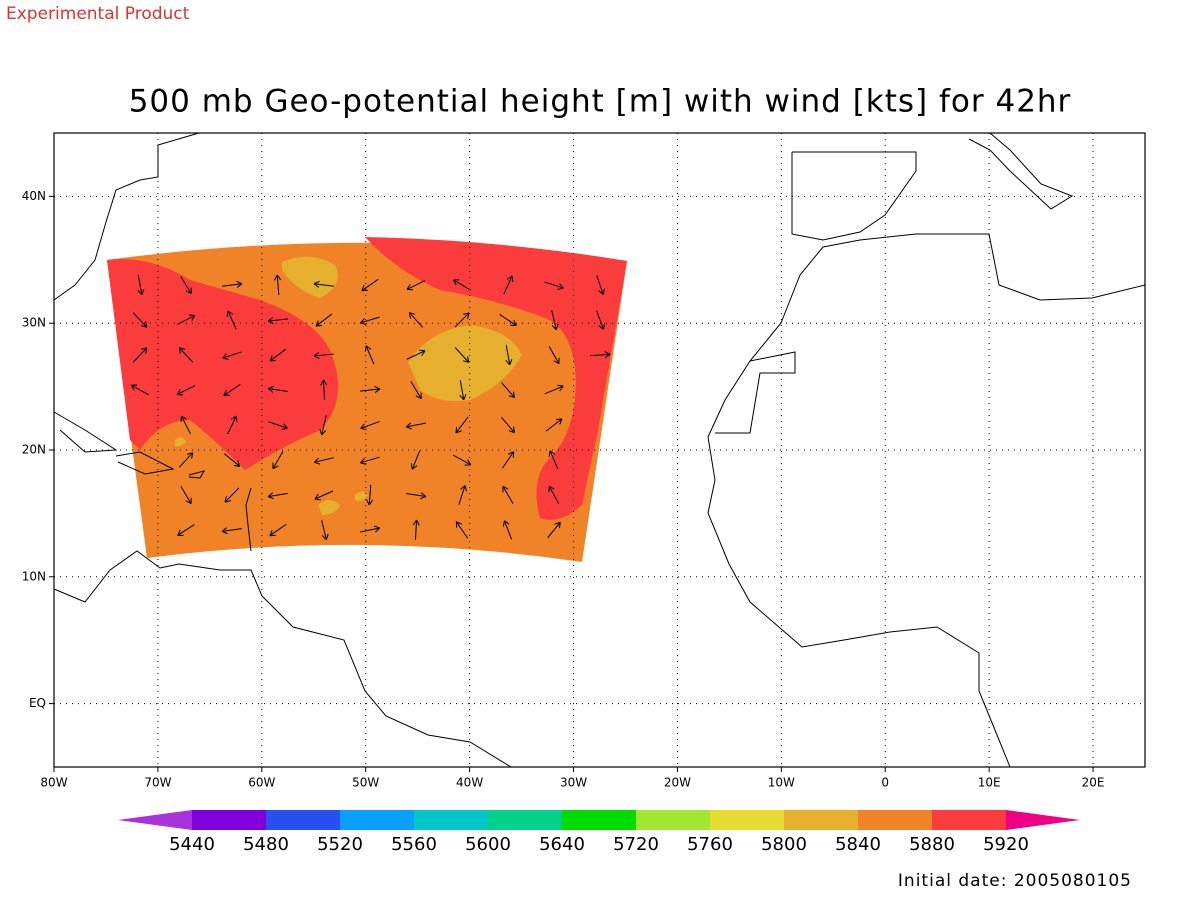 The height and width of the screenshot is (900, 1200). I want to click on coast-iberia, so click(854, 196).